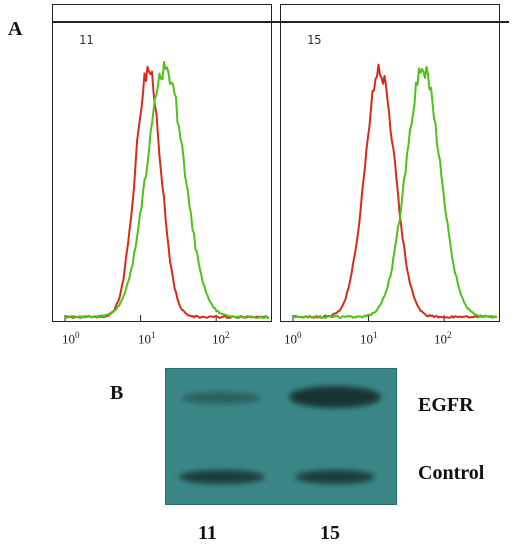  I want to click on histogram-sample-label: 15, so click(314, 40).